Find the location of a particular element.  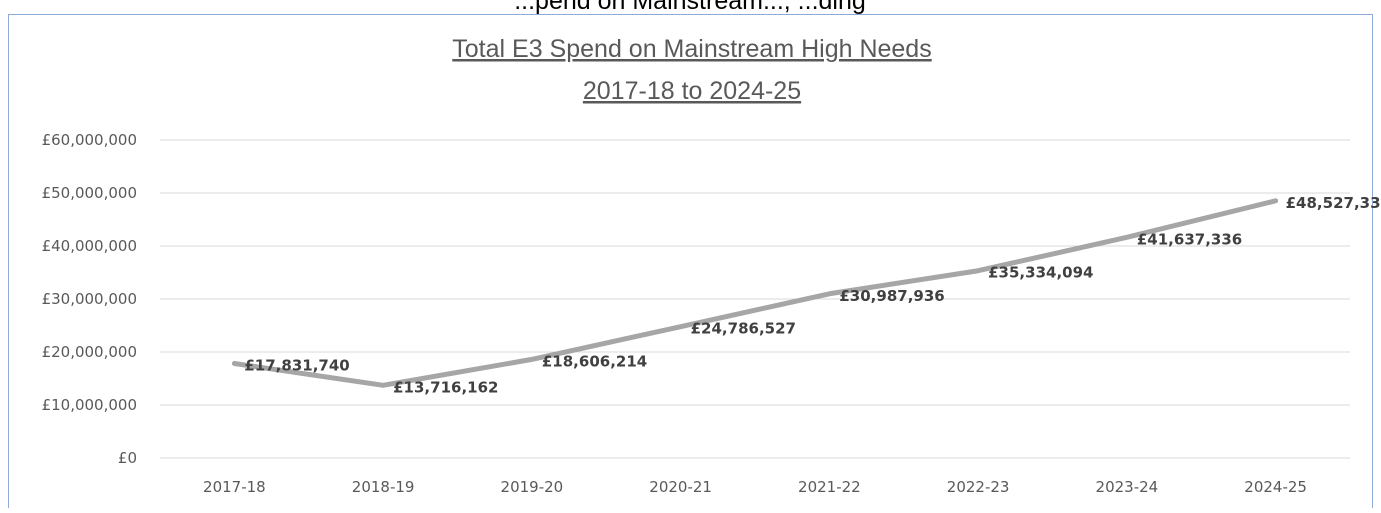

data-label: £35,334,094 is located at coordinates (1040, 273).